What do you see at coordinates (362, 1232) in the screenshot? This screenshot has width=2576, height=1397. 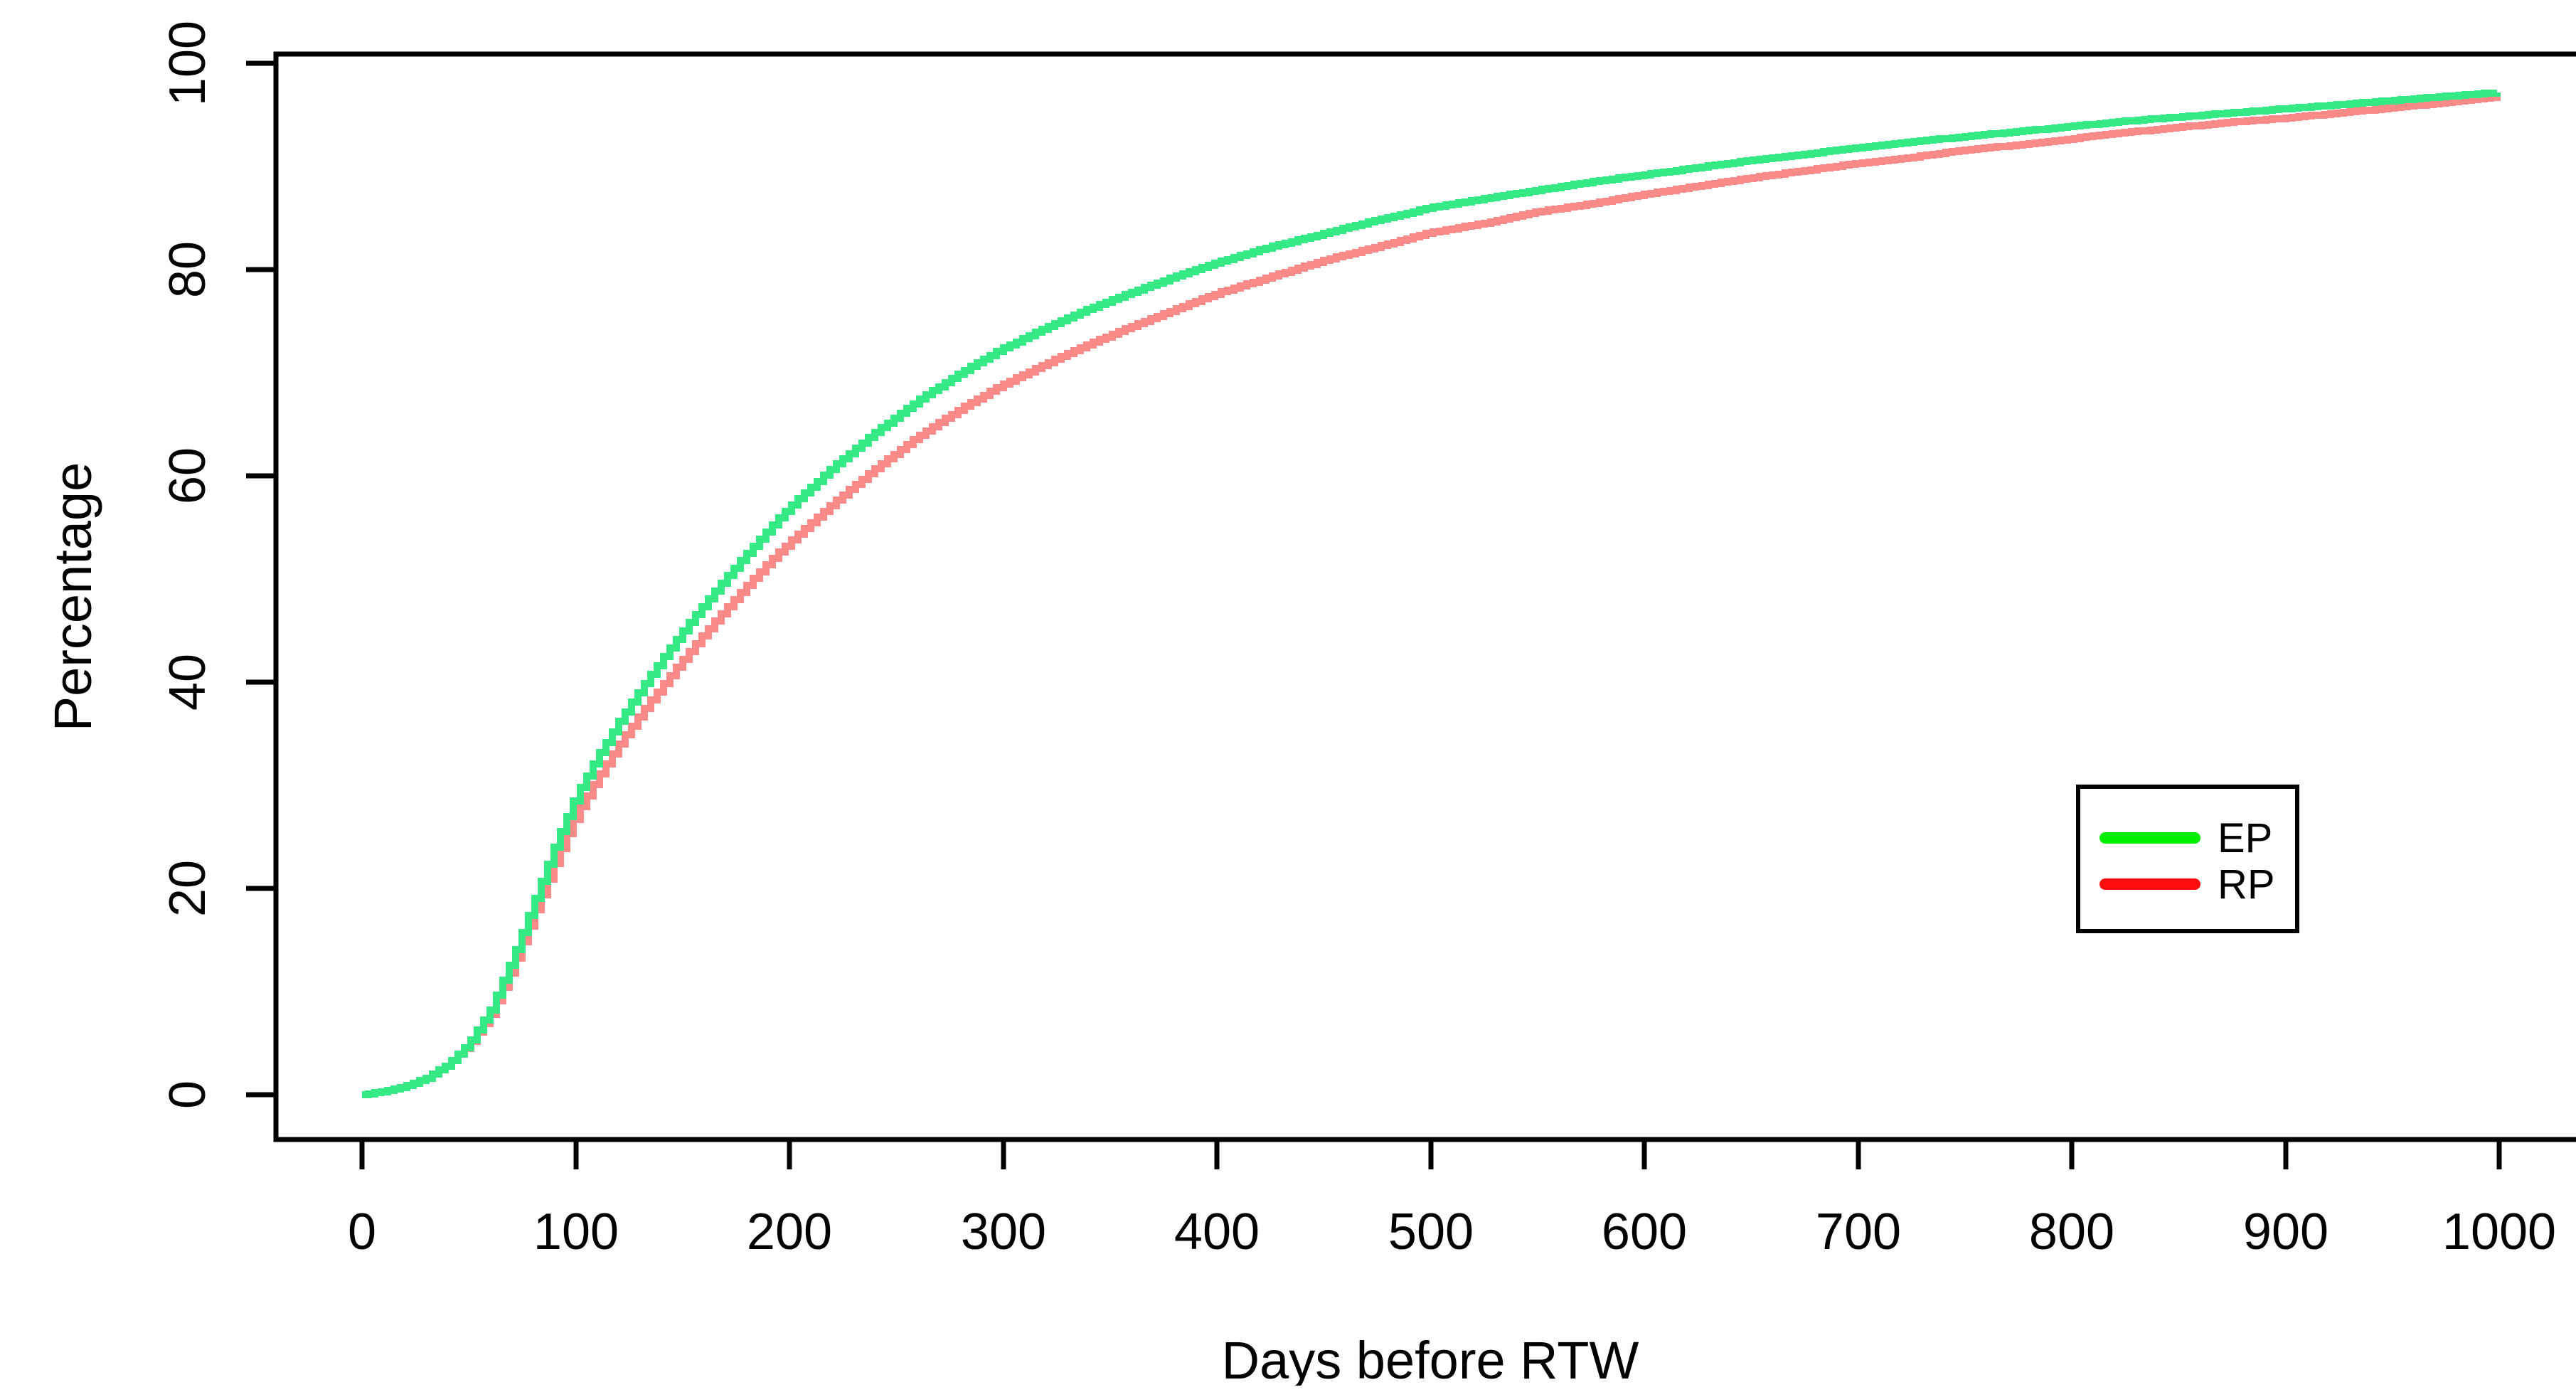 I see `x-tick-label: 0` at bounding box center [362, 1232].